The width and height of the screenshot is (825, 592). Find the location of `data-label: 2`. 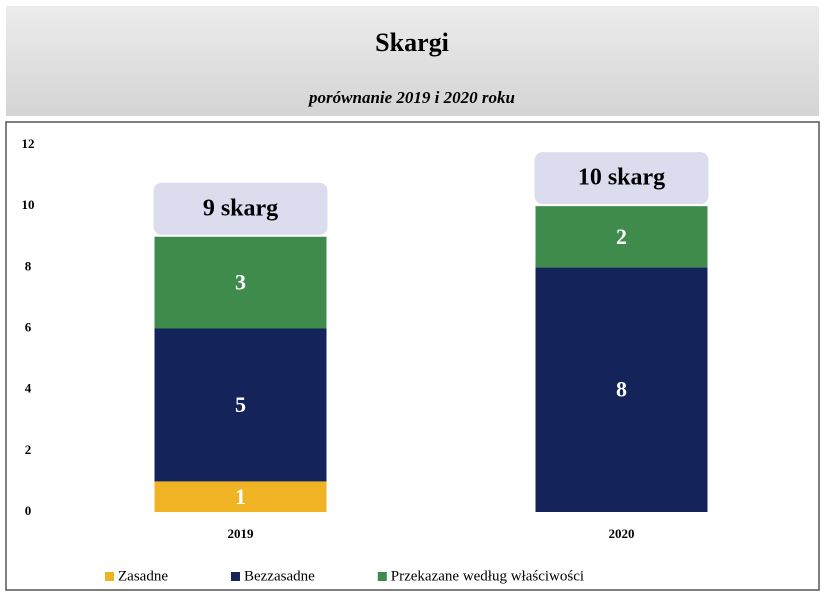

data-label: 2 is located at coordinates (621, 236).